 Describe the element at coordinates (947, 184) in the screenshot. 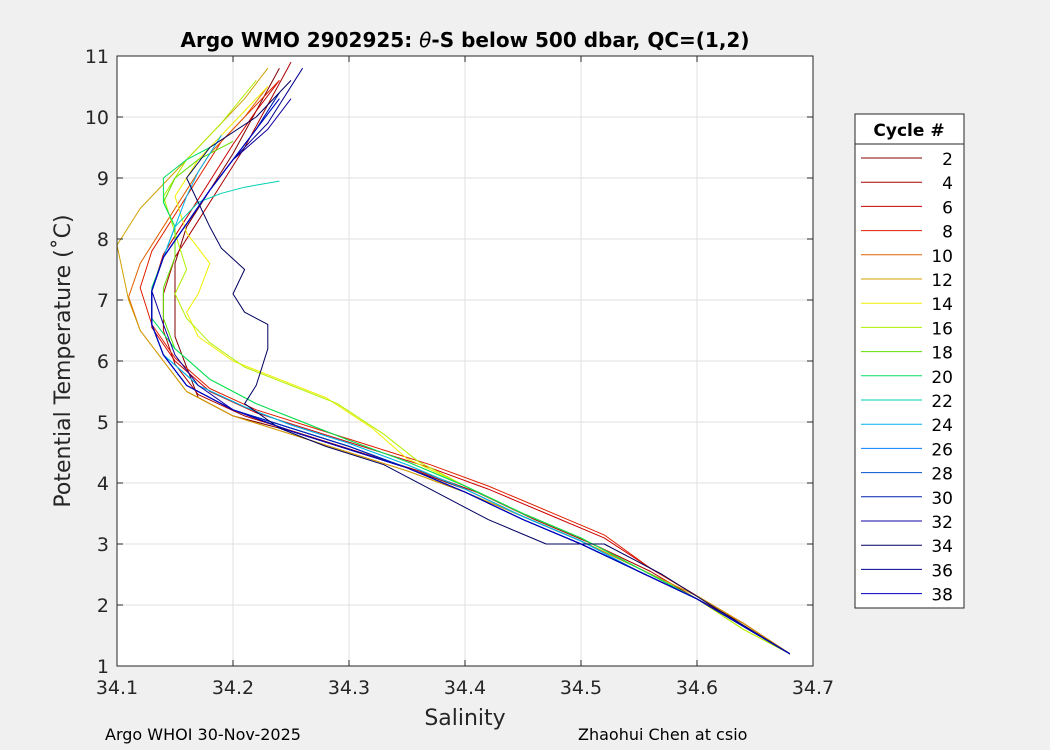

I see `legend-label: 4` at that location.